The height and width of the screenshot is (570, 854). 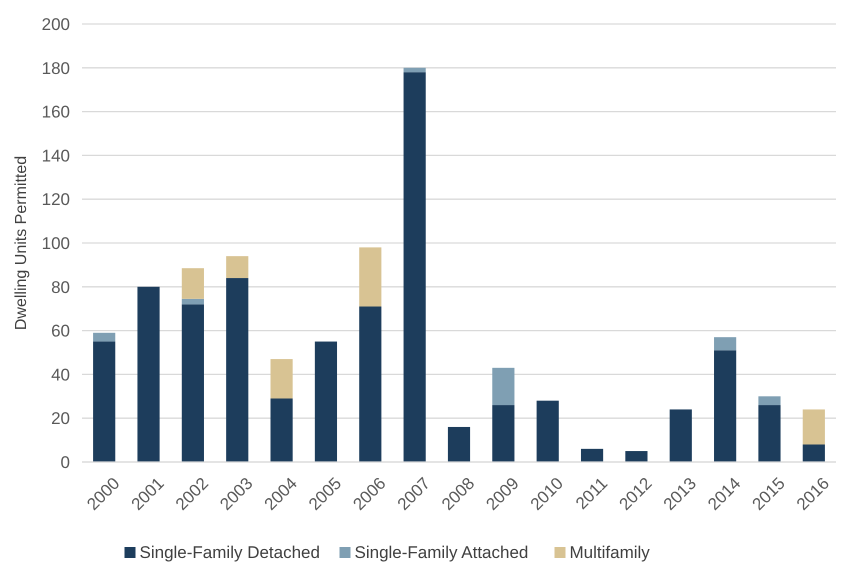 I want to click on y-tick-label: 200, so click(x=56, y=24).